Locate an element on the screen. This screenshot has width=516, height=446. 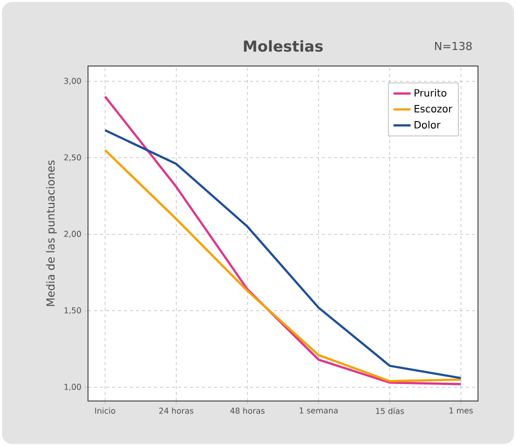
y-tick-label: 1,00 is located at coordinates (72, 387).